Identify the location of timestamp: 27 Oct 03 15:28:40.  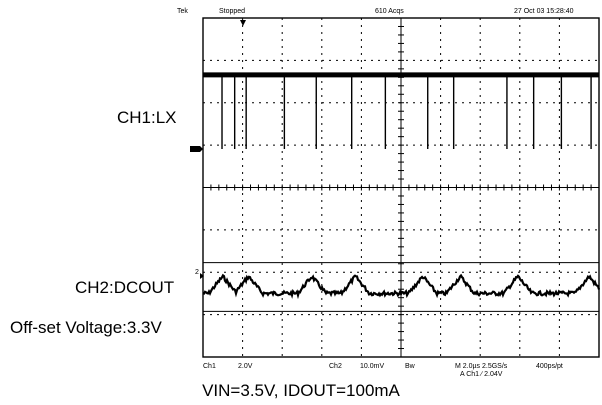
(544, 11).